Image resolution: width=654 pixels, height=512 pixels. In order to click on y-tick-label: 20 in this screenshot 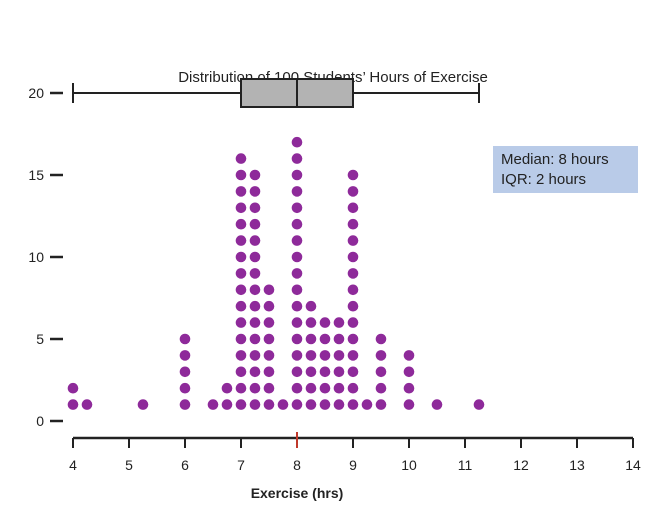, I will do `click(36, 93)`.